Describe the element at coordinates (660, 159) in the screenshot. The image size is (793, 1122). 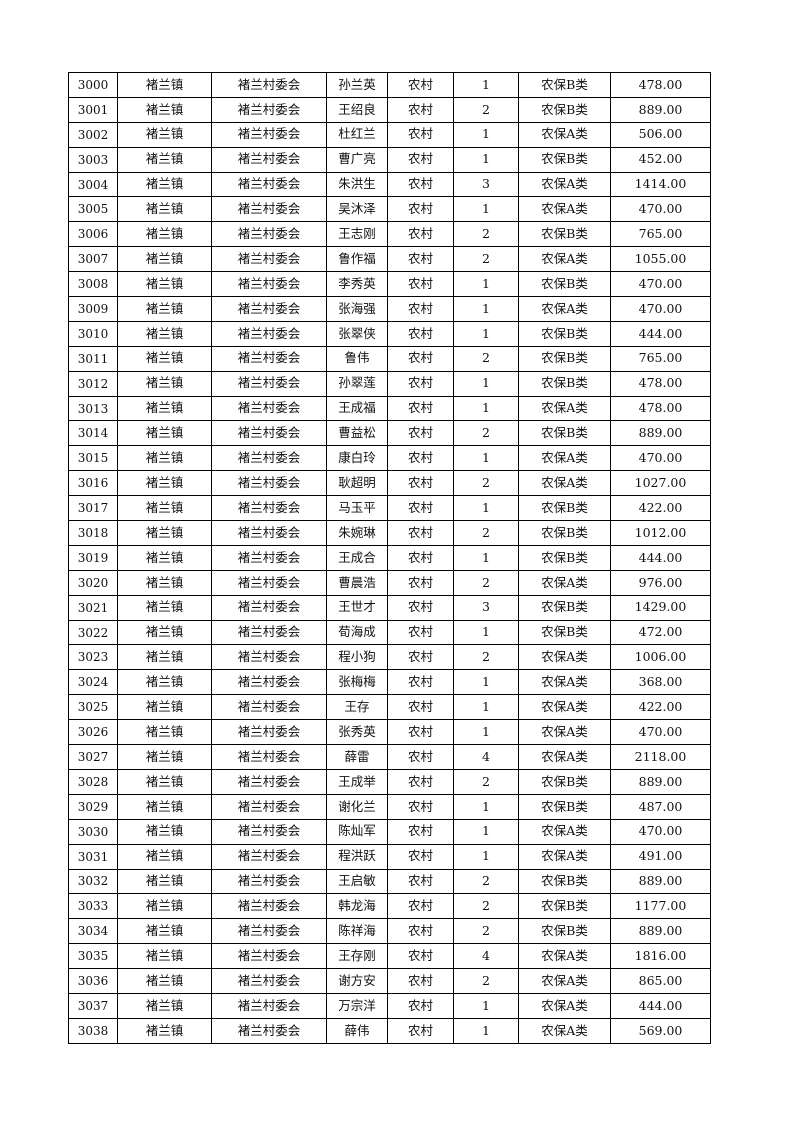
I see `amount-cell: 452.00` at that location.